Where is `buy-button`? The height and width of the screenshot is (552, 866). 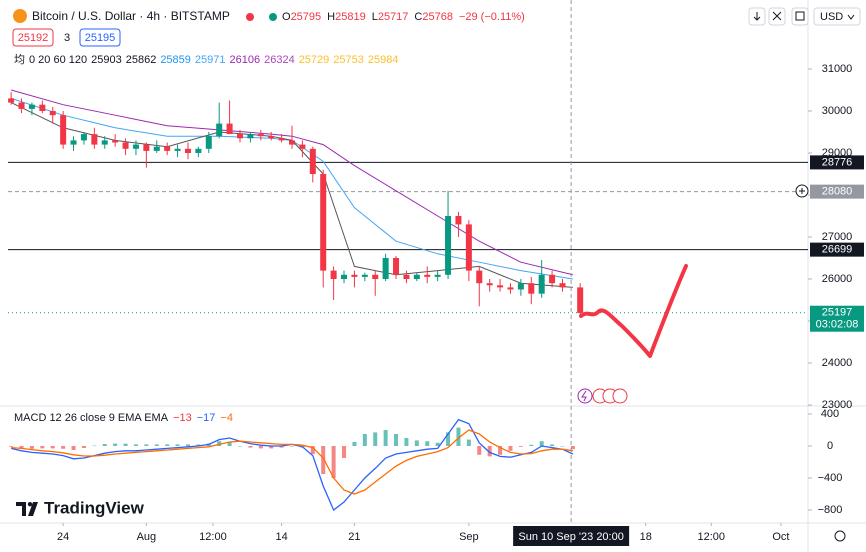
buy-button is located at coordinates (100, 37).